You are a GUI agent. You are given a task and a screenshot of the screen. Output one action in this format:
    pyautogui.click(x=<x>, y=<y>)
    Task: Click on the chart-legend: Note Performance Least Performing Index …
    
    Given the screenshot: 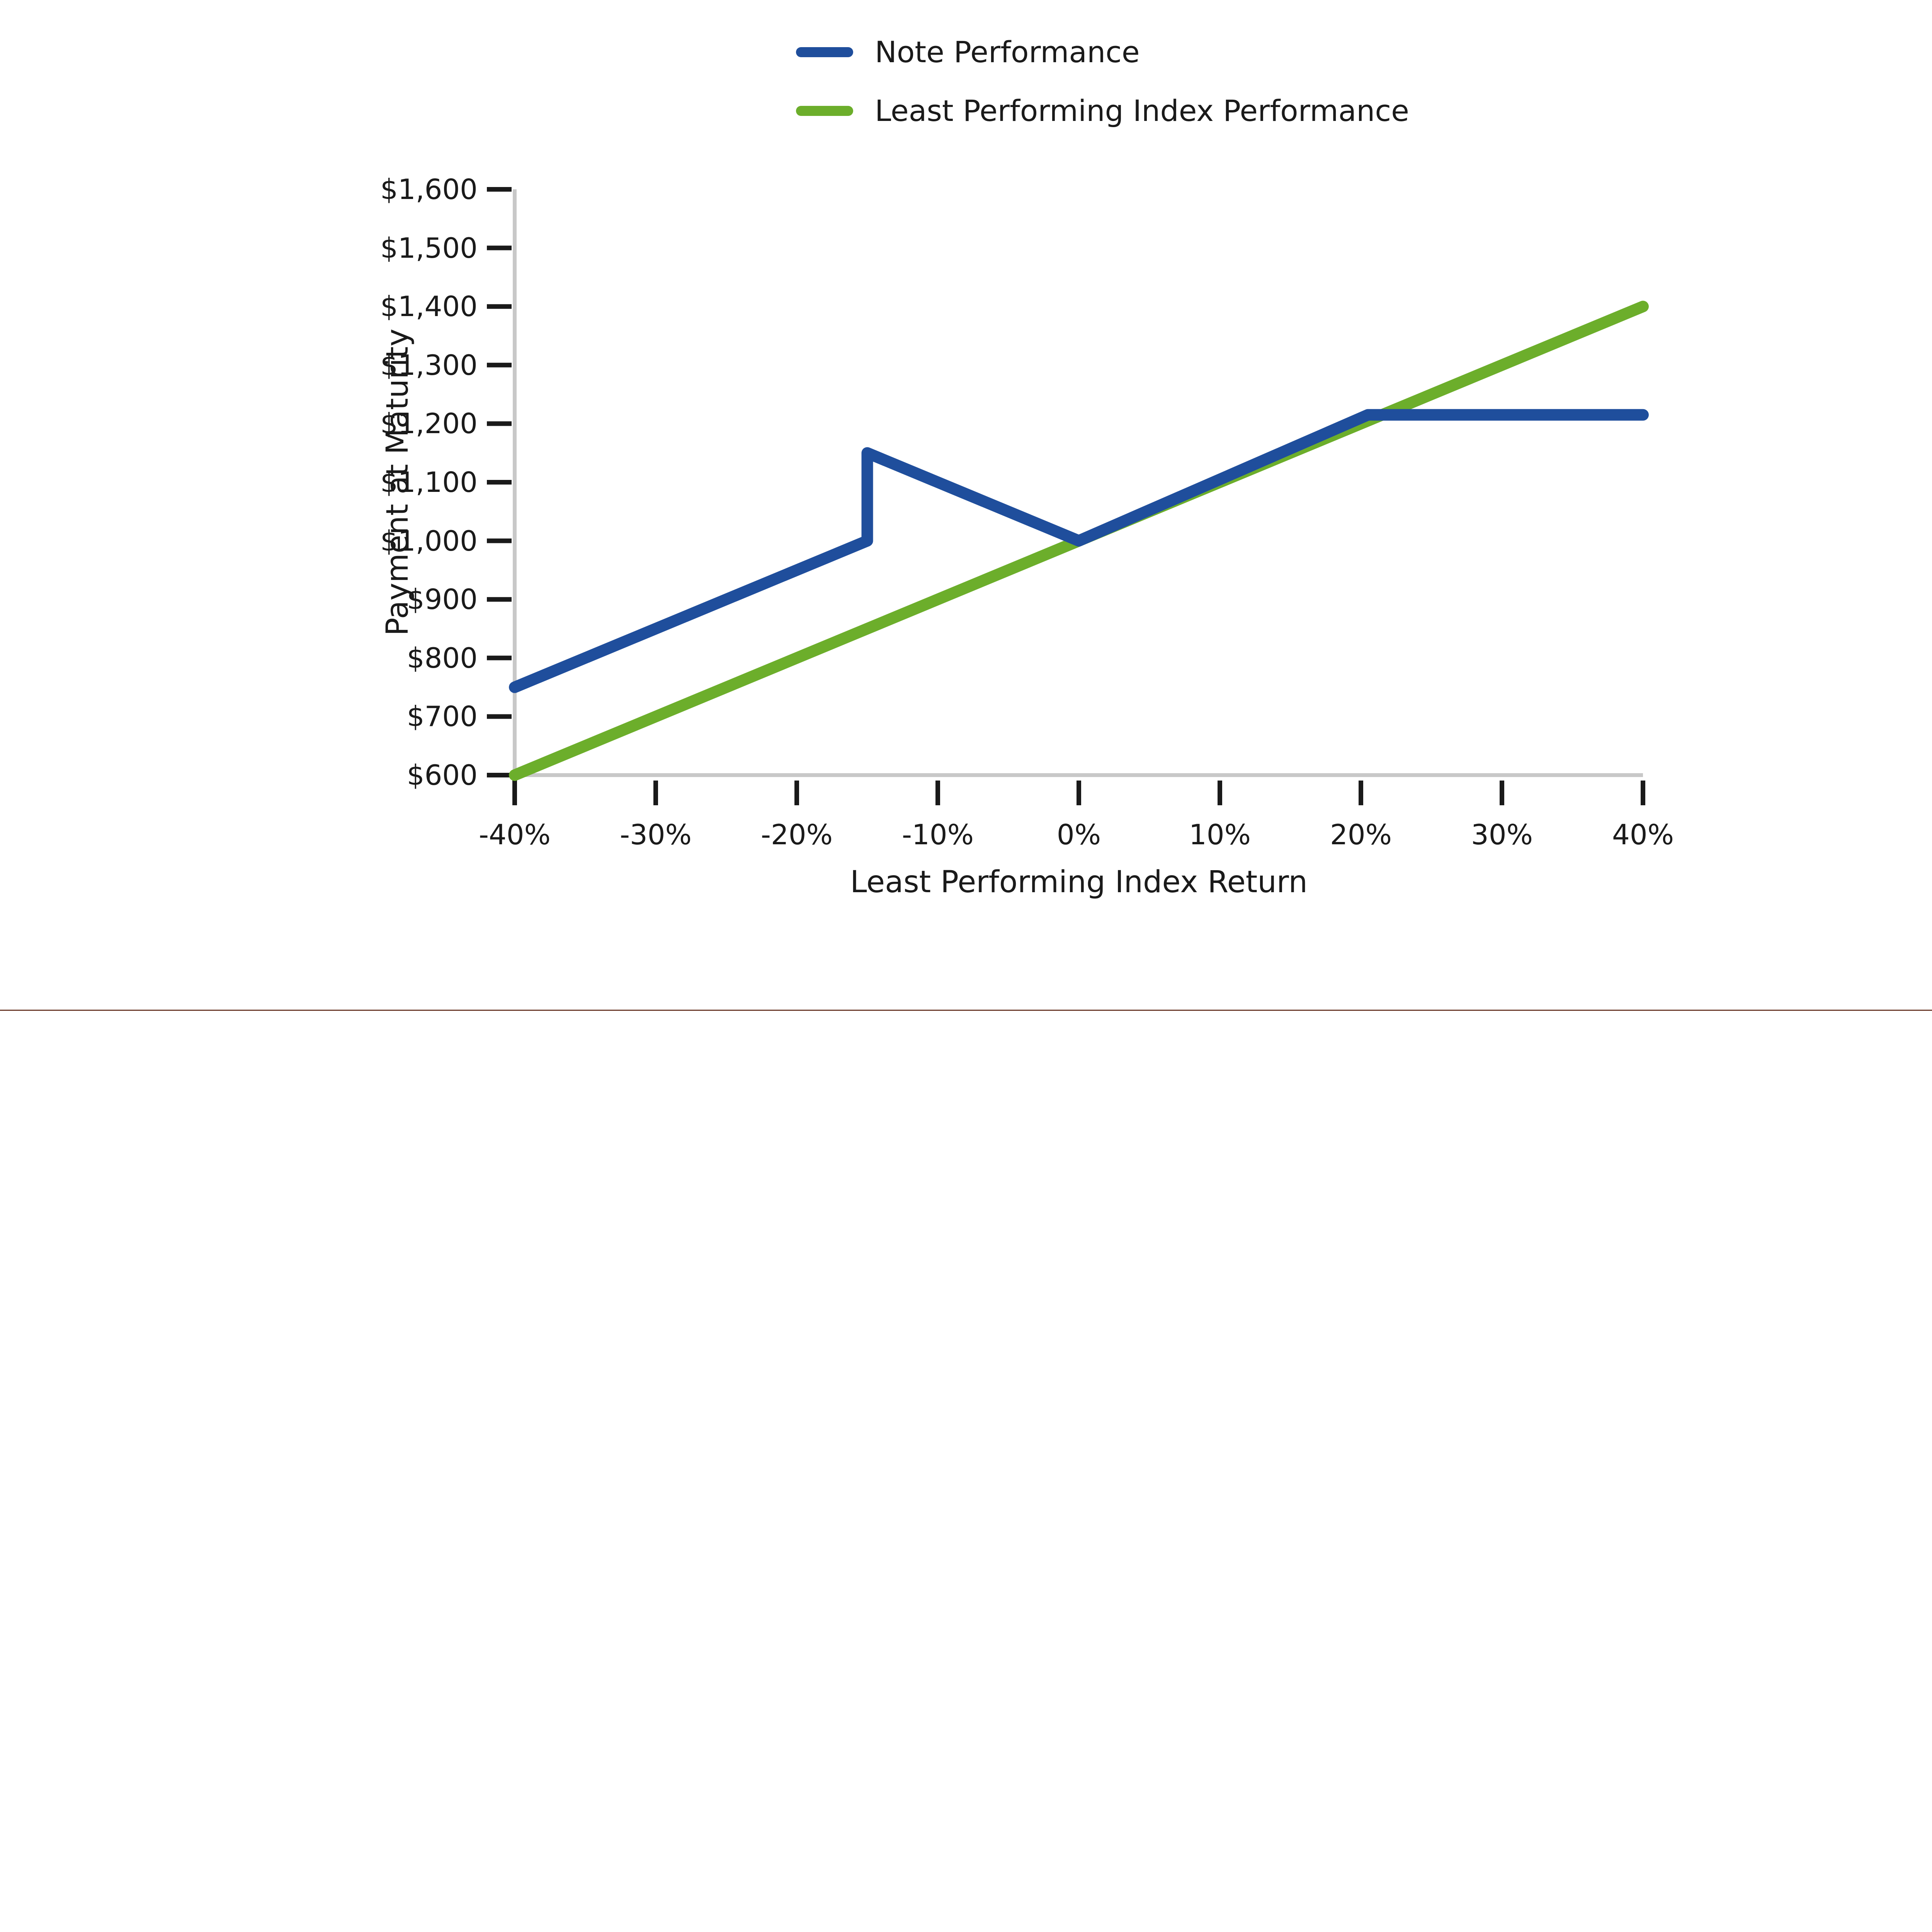 What is the action you would take?
    pyautogui.click(x=1183, y=94)
    